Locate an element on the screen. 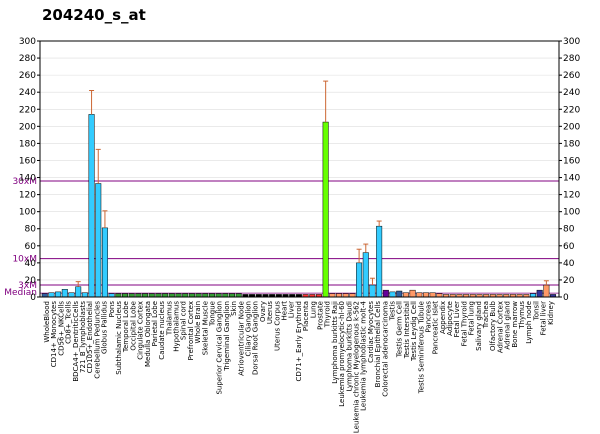 The width and height of the screenshot is (600, 434). y-tick-label-right: 120 is located at coordinates (571, 196).